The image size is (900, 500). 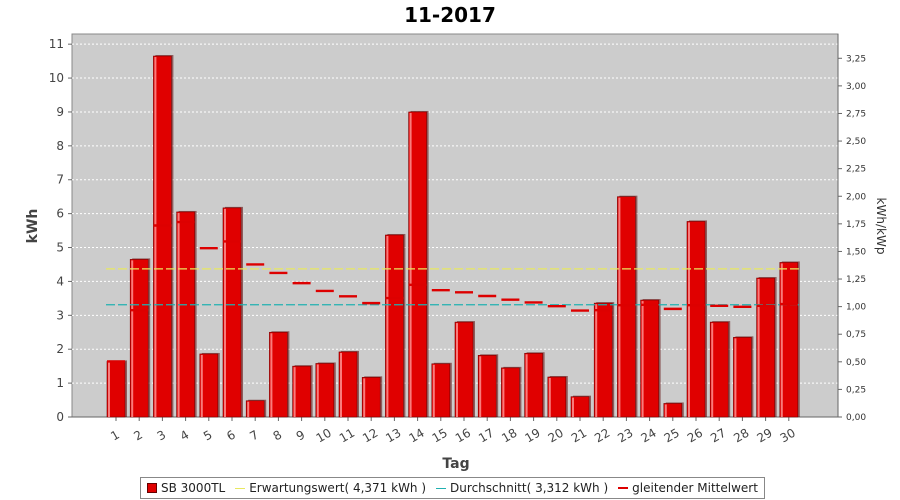 I want to click on y-tick-label: 7, so click(x=60, y=180).